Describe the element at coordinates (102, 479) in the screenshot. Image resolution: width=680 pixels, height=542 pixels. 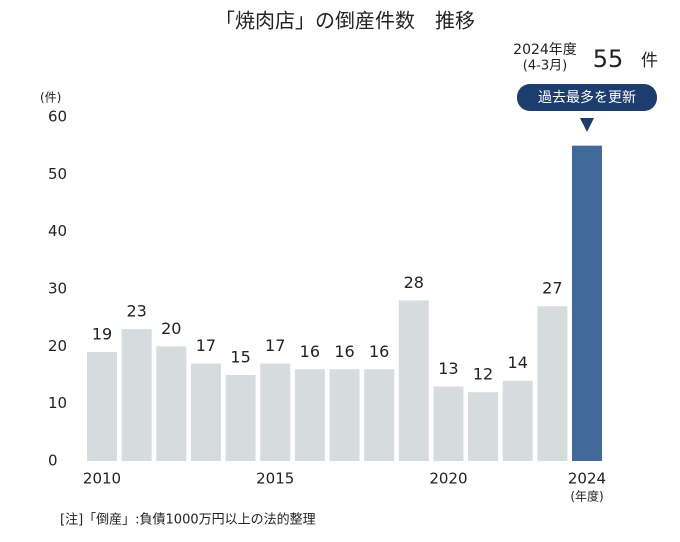
I see `x-tick-label: 2010` at that location.